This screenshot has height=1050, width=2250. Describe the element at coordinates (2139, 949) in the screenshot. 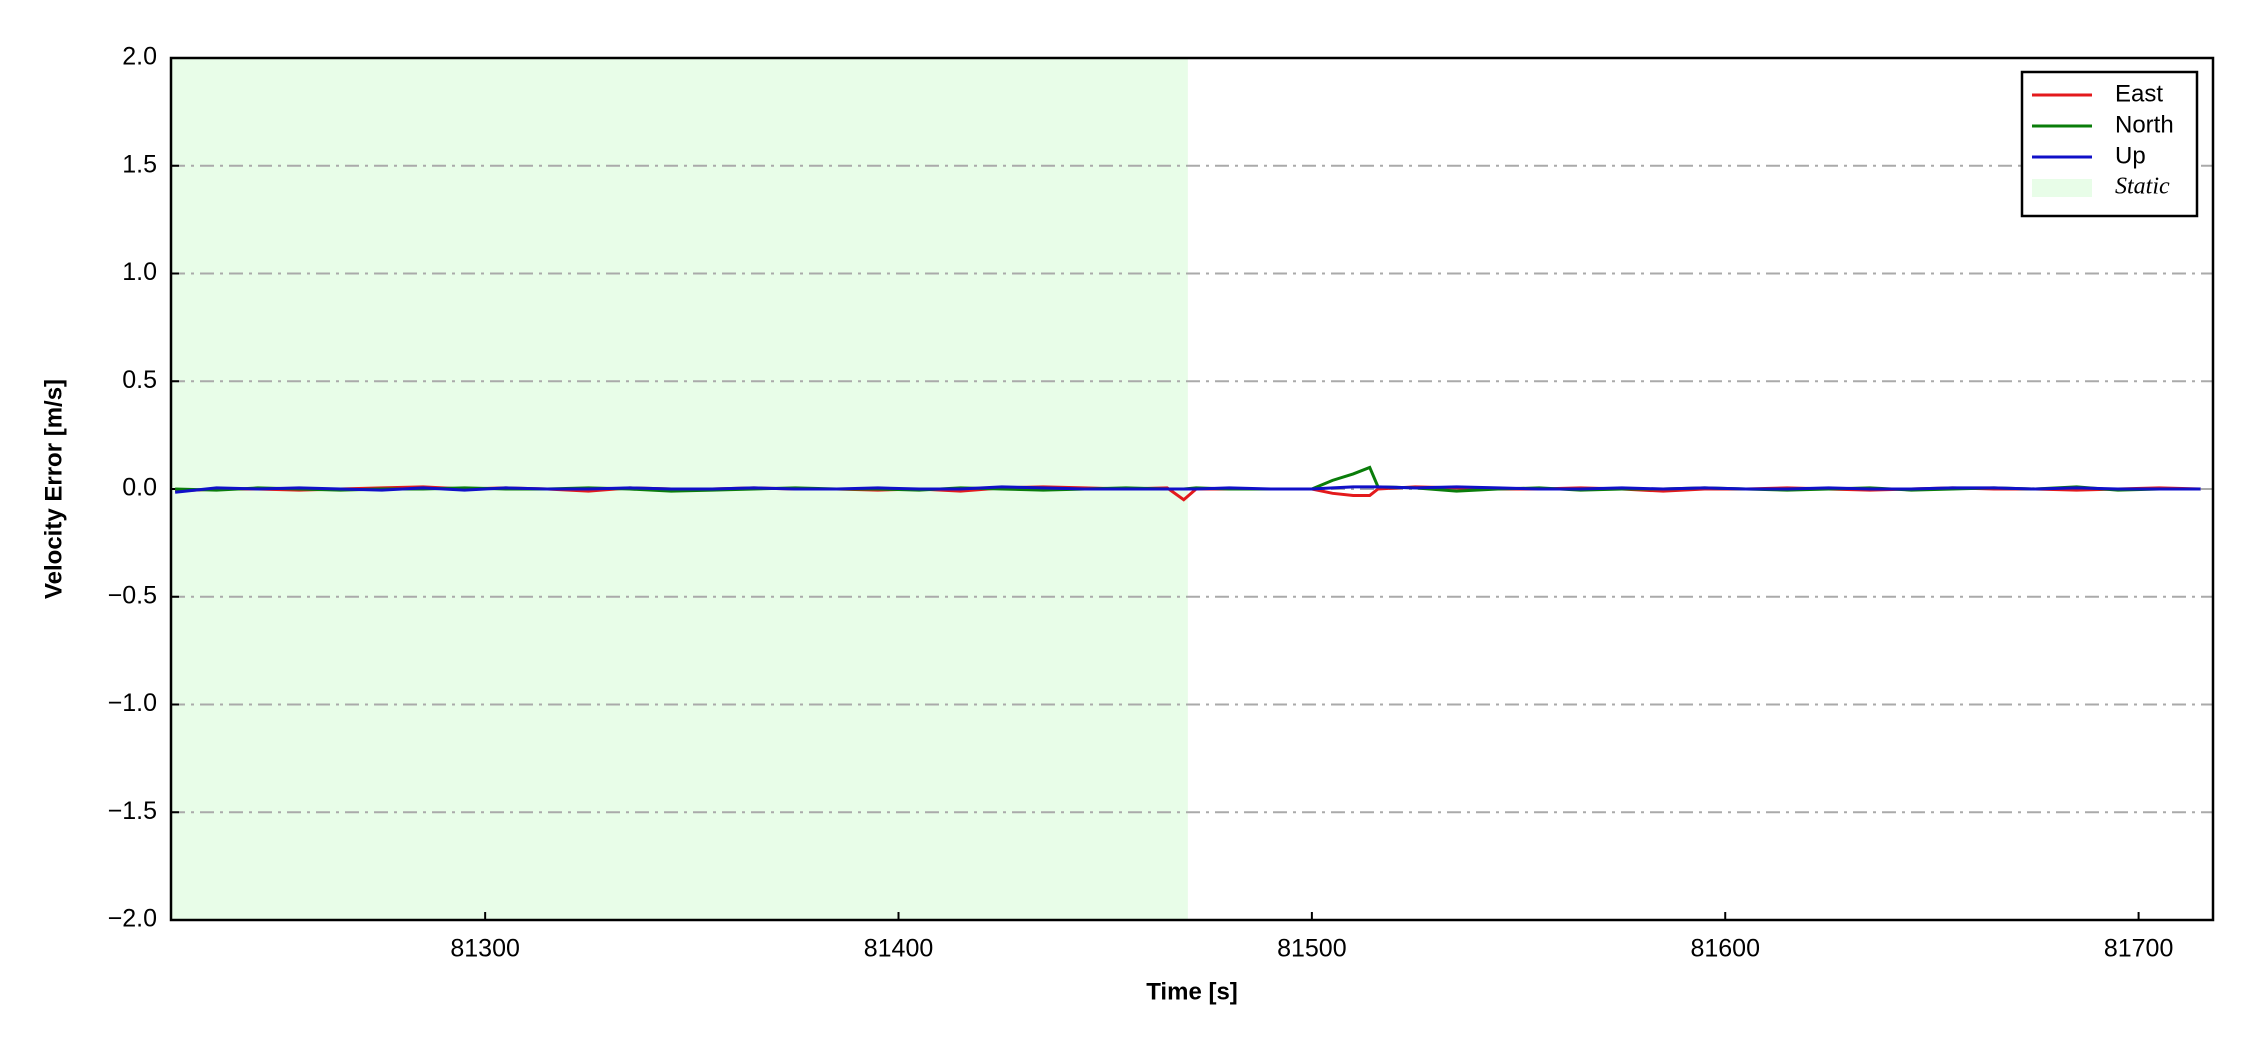

I see `x-tick-label: 81700` at that location.